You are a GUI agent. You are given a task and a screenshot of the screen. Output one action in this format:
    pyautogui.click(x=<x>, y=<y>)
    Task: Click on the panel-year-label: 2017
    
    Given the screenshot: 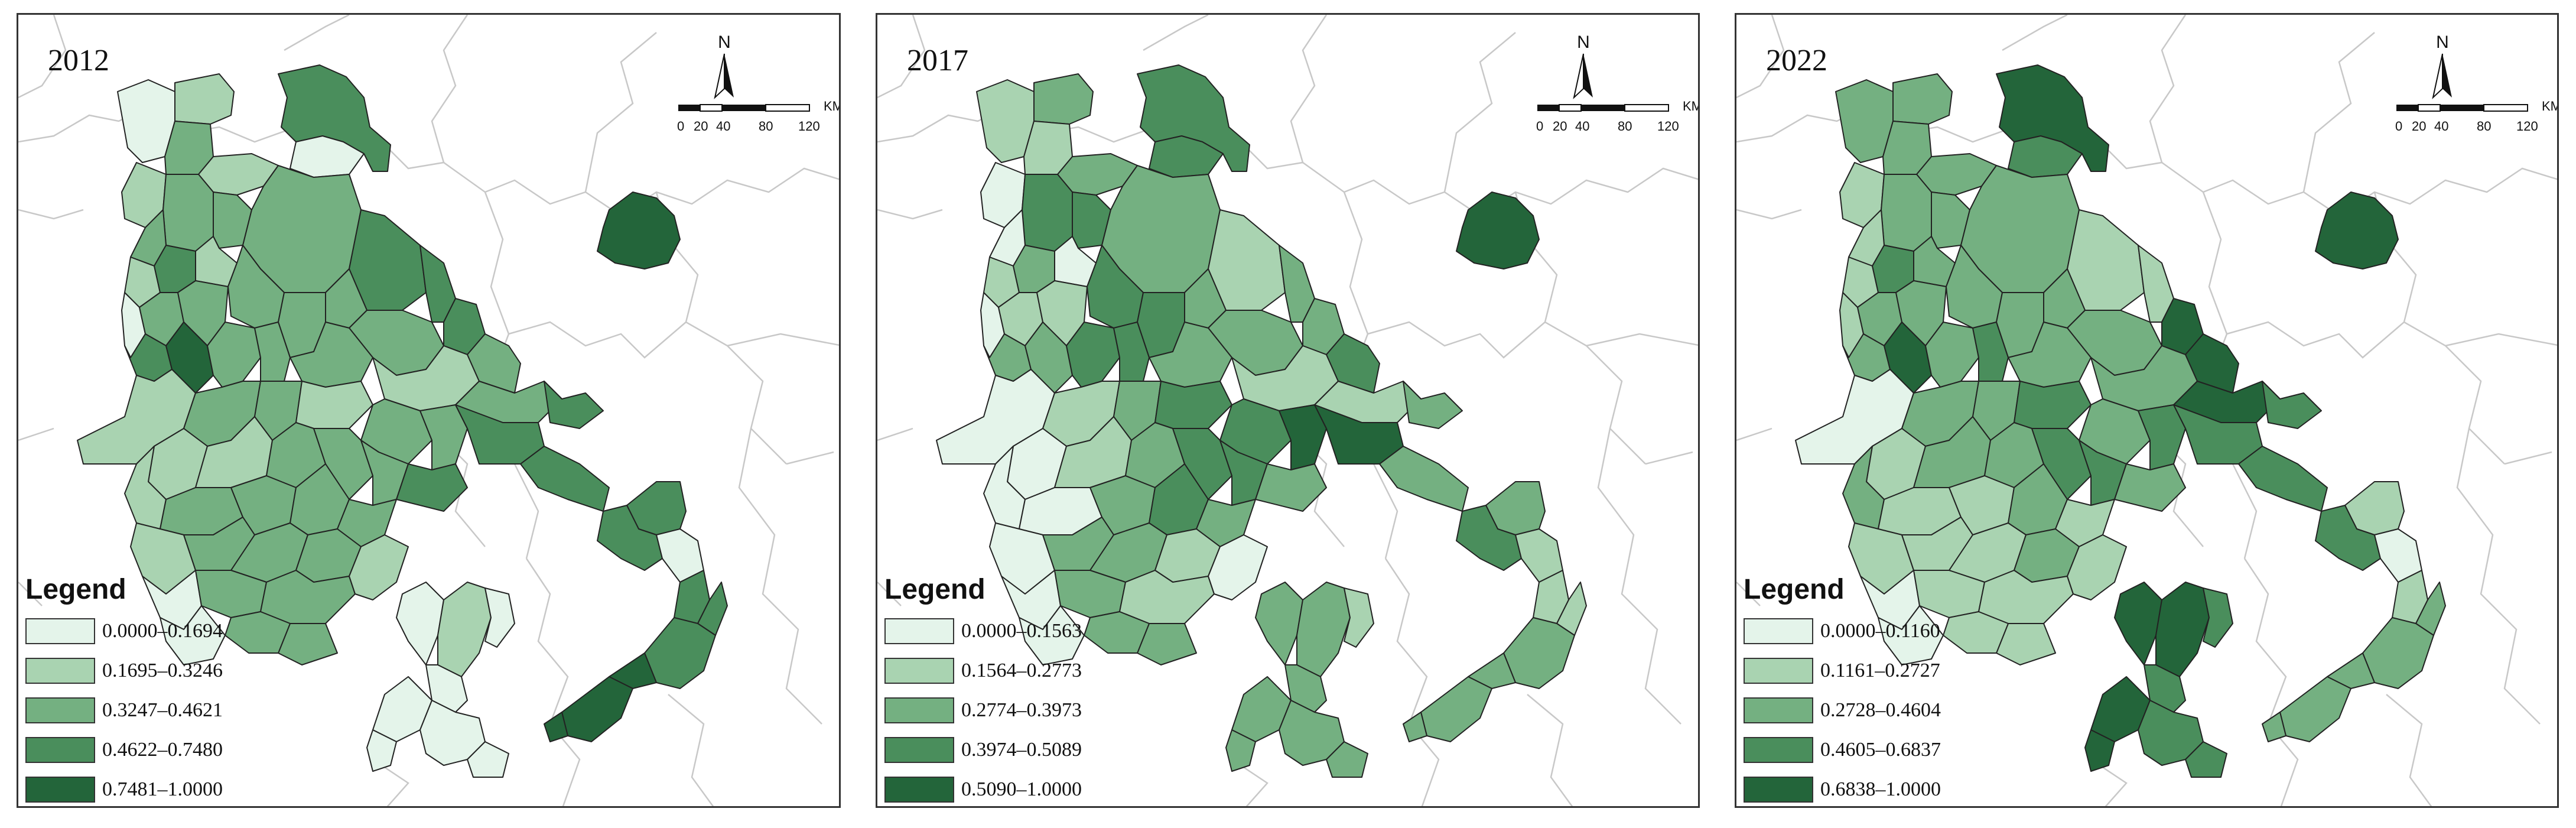 What is the action you would take?
    pyautogui.click(x=937, y=60)
    